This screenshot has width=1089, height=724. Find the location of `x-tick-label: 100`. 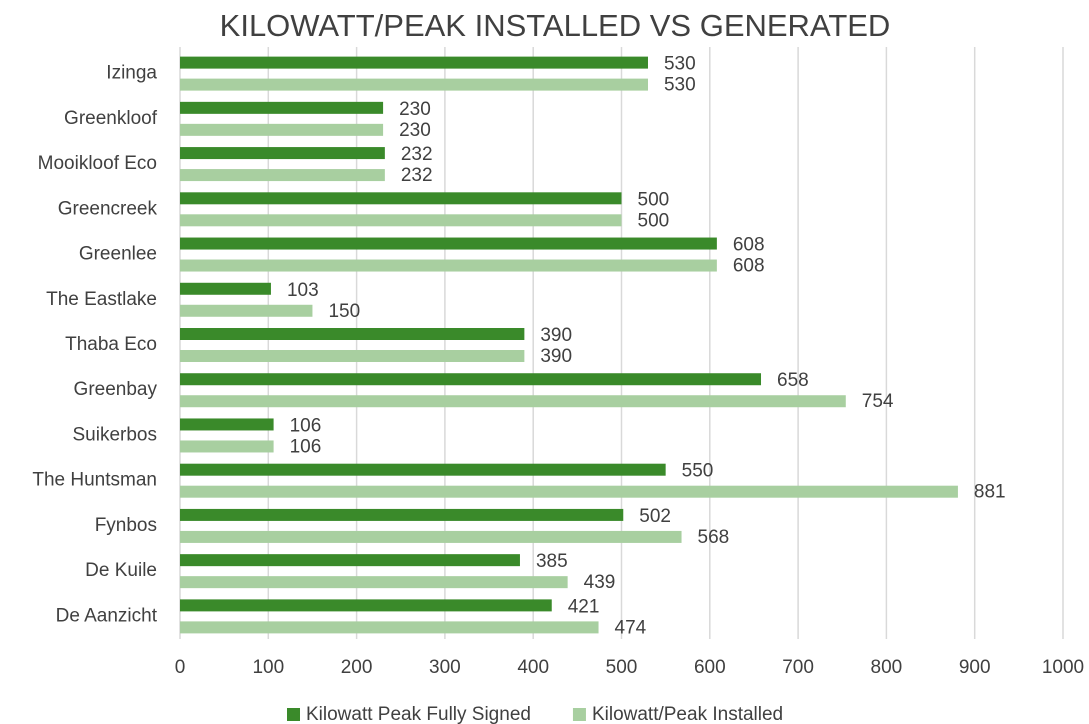

x-tick-label: 100 is located at coordinates (268, 667).